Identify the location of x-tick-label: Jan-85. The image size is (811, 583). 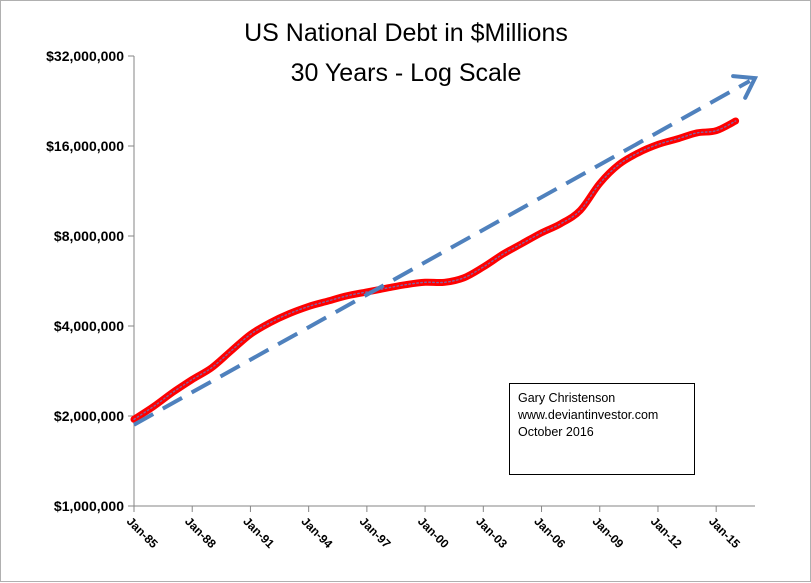
(142, 532).